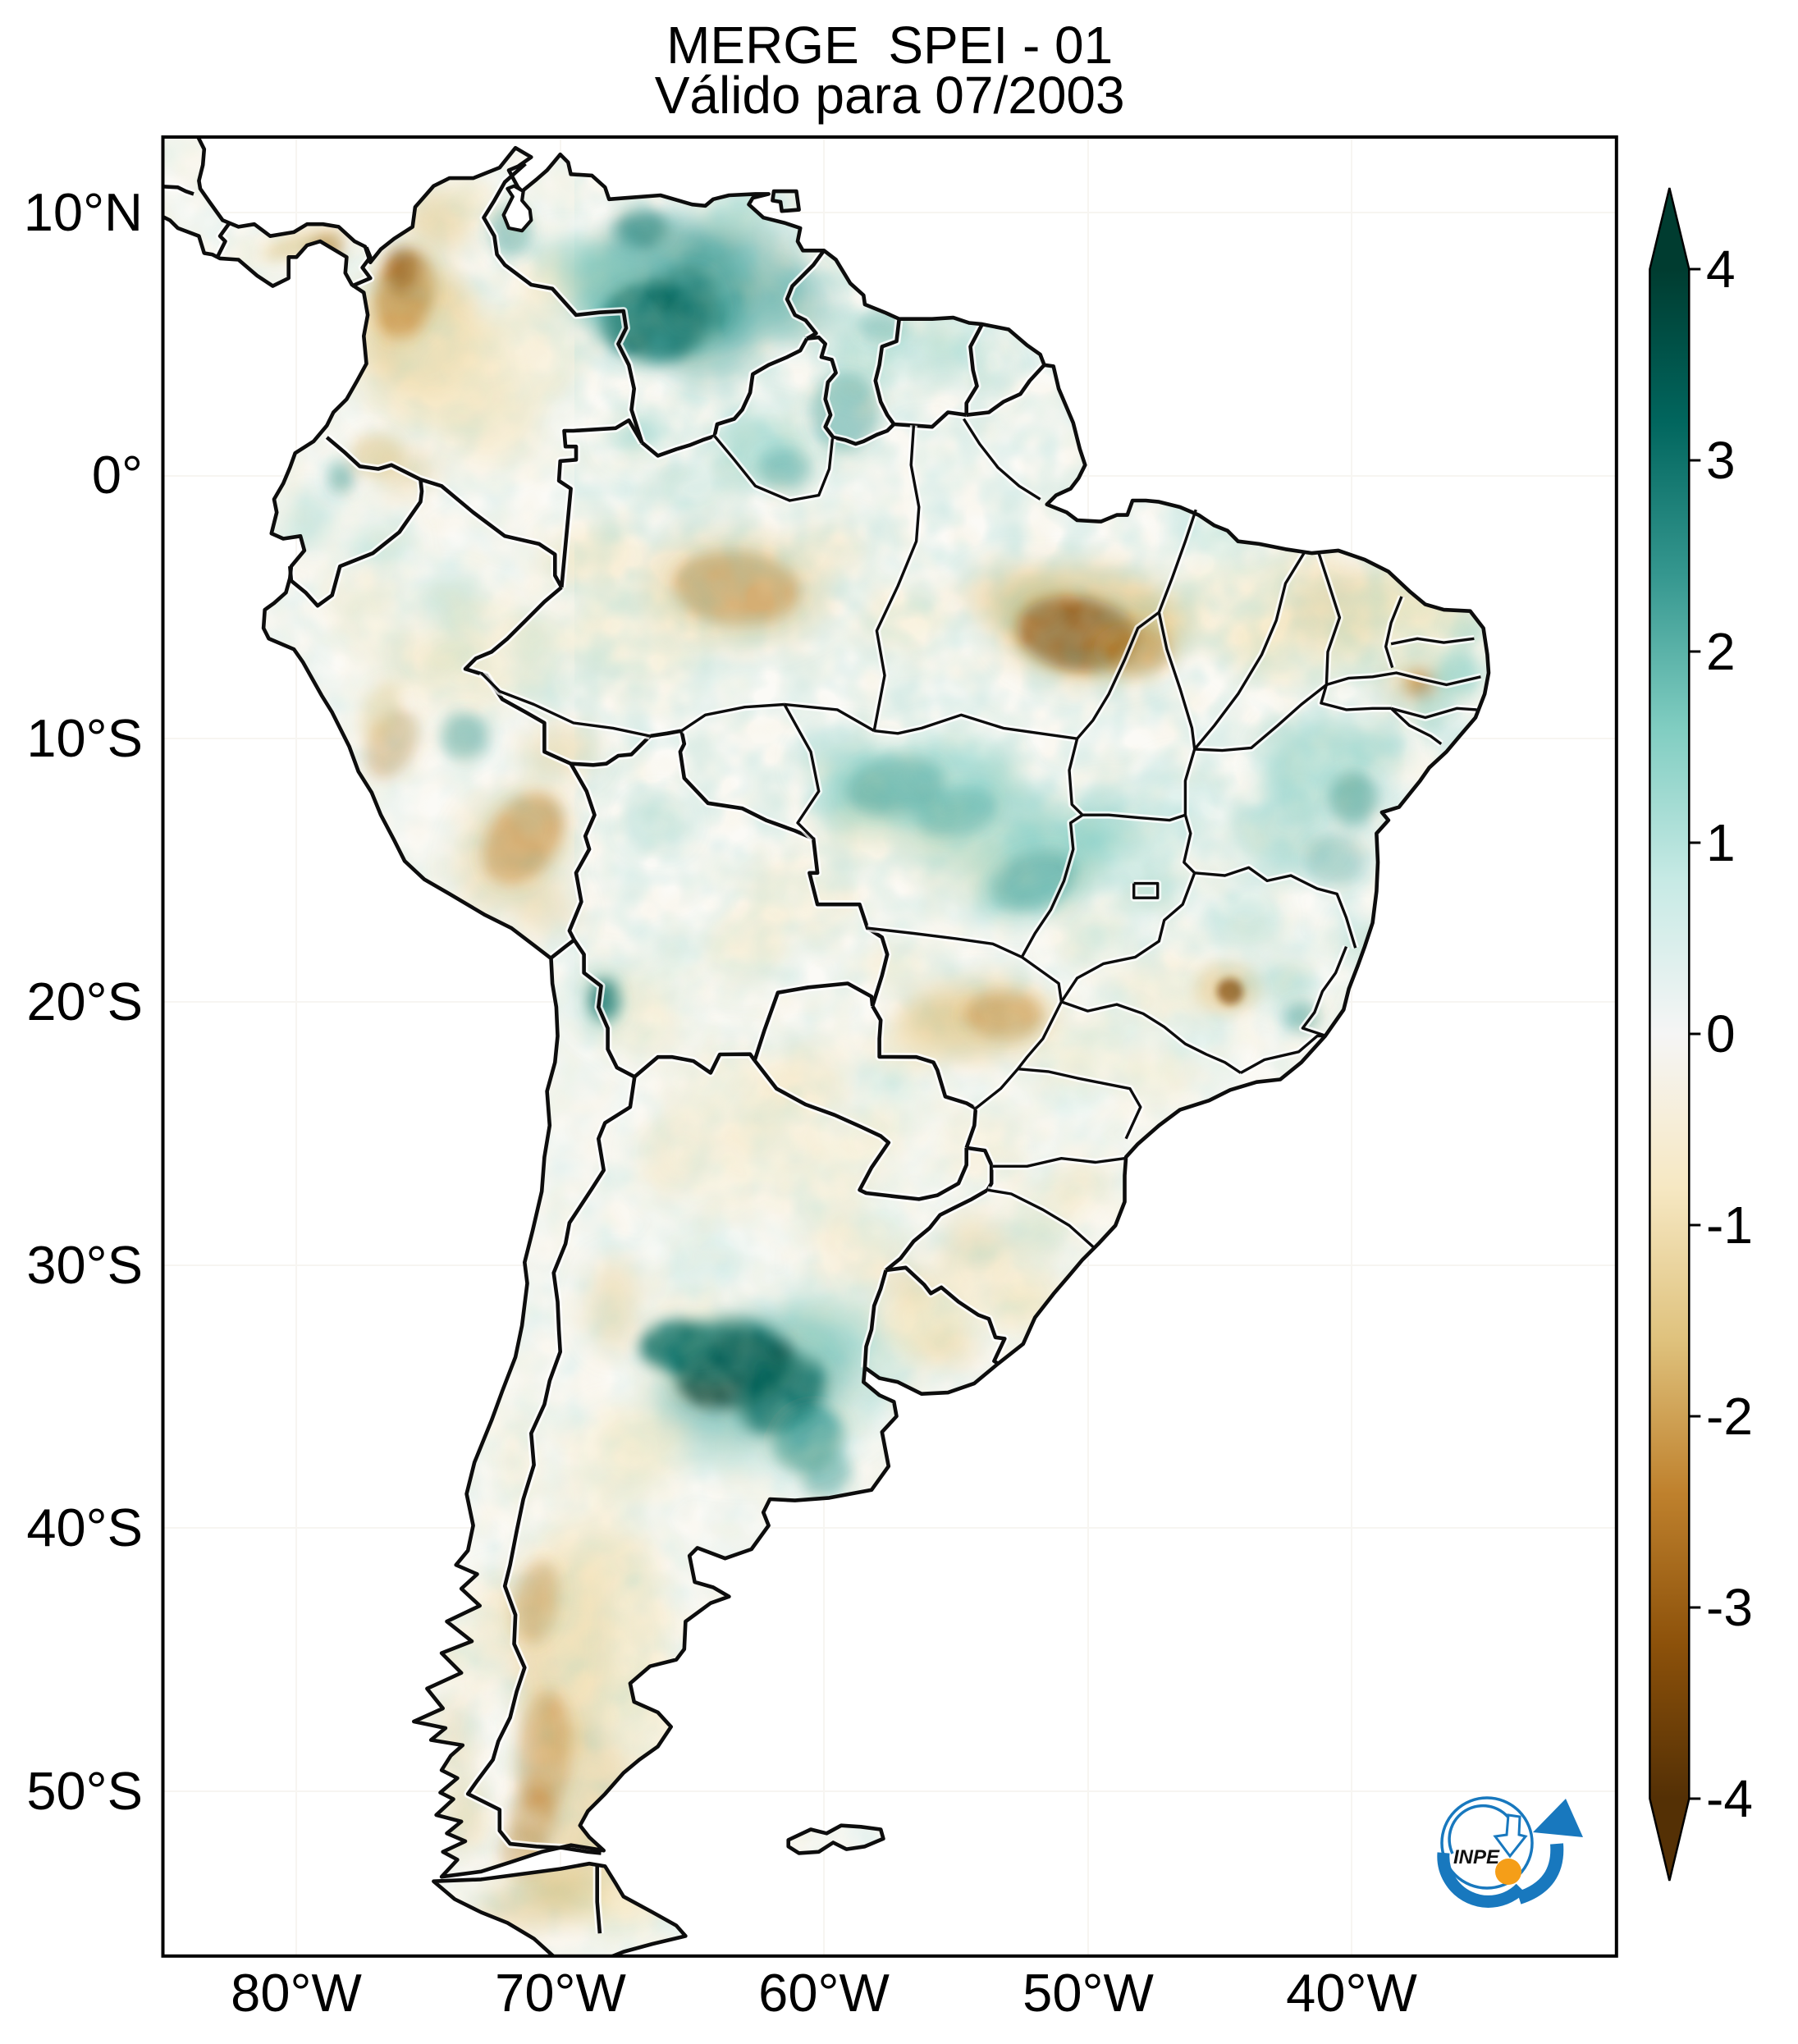 This screenshot has height=2044, width=1798. I want to click on svg-text: INPE, so click(1476, 1857).